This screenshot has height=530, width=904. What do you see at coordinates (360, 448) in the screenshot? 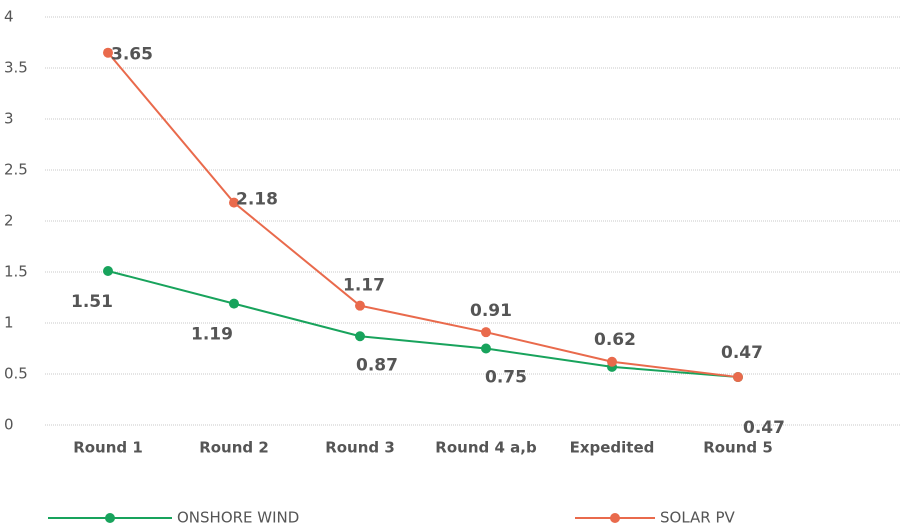
I see `x-tick-label: Round 3` at bounding box center [360, 448].